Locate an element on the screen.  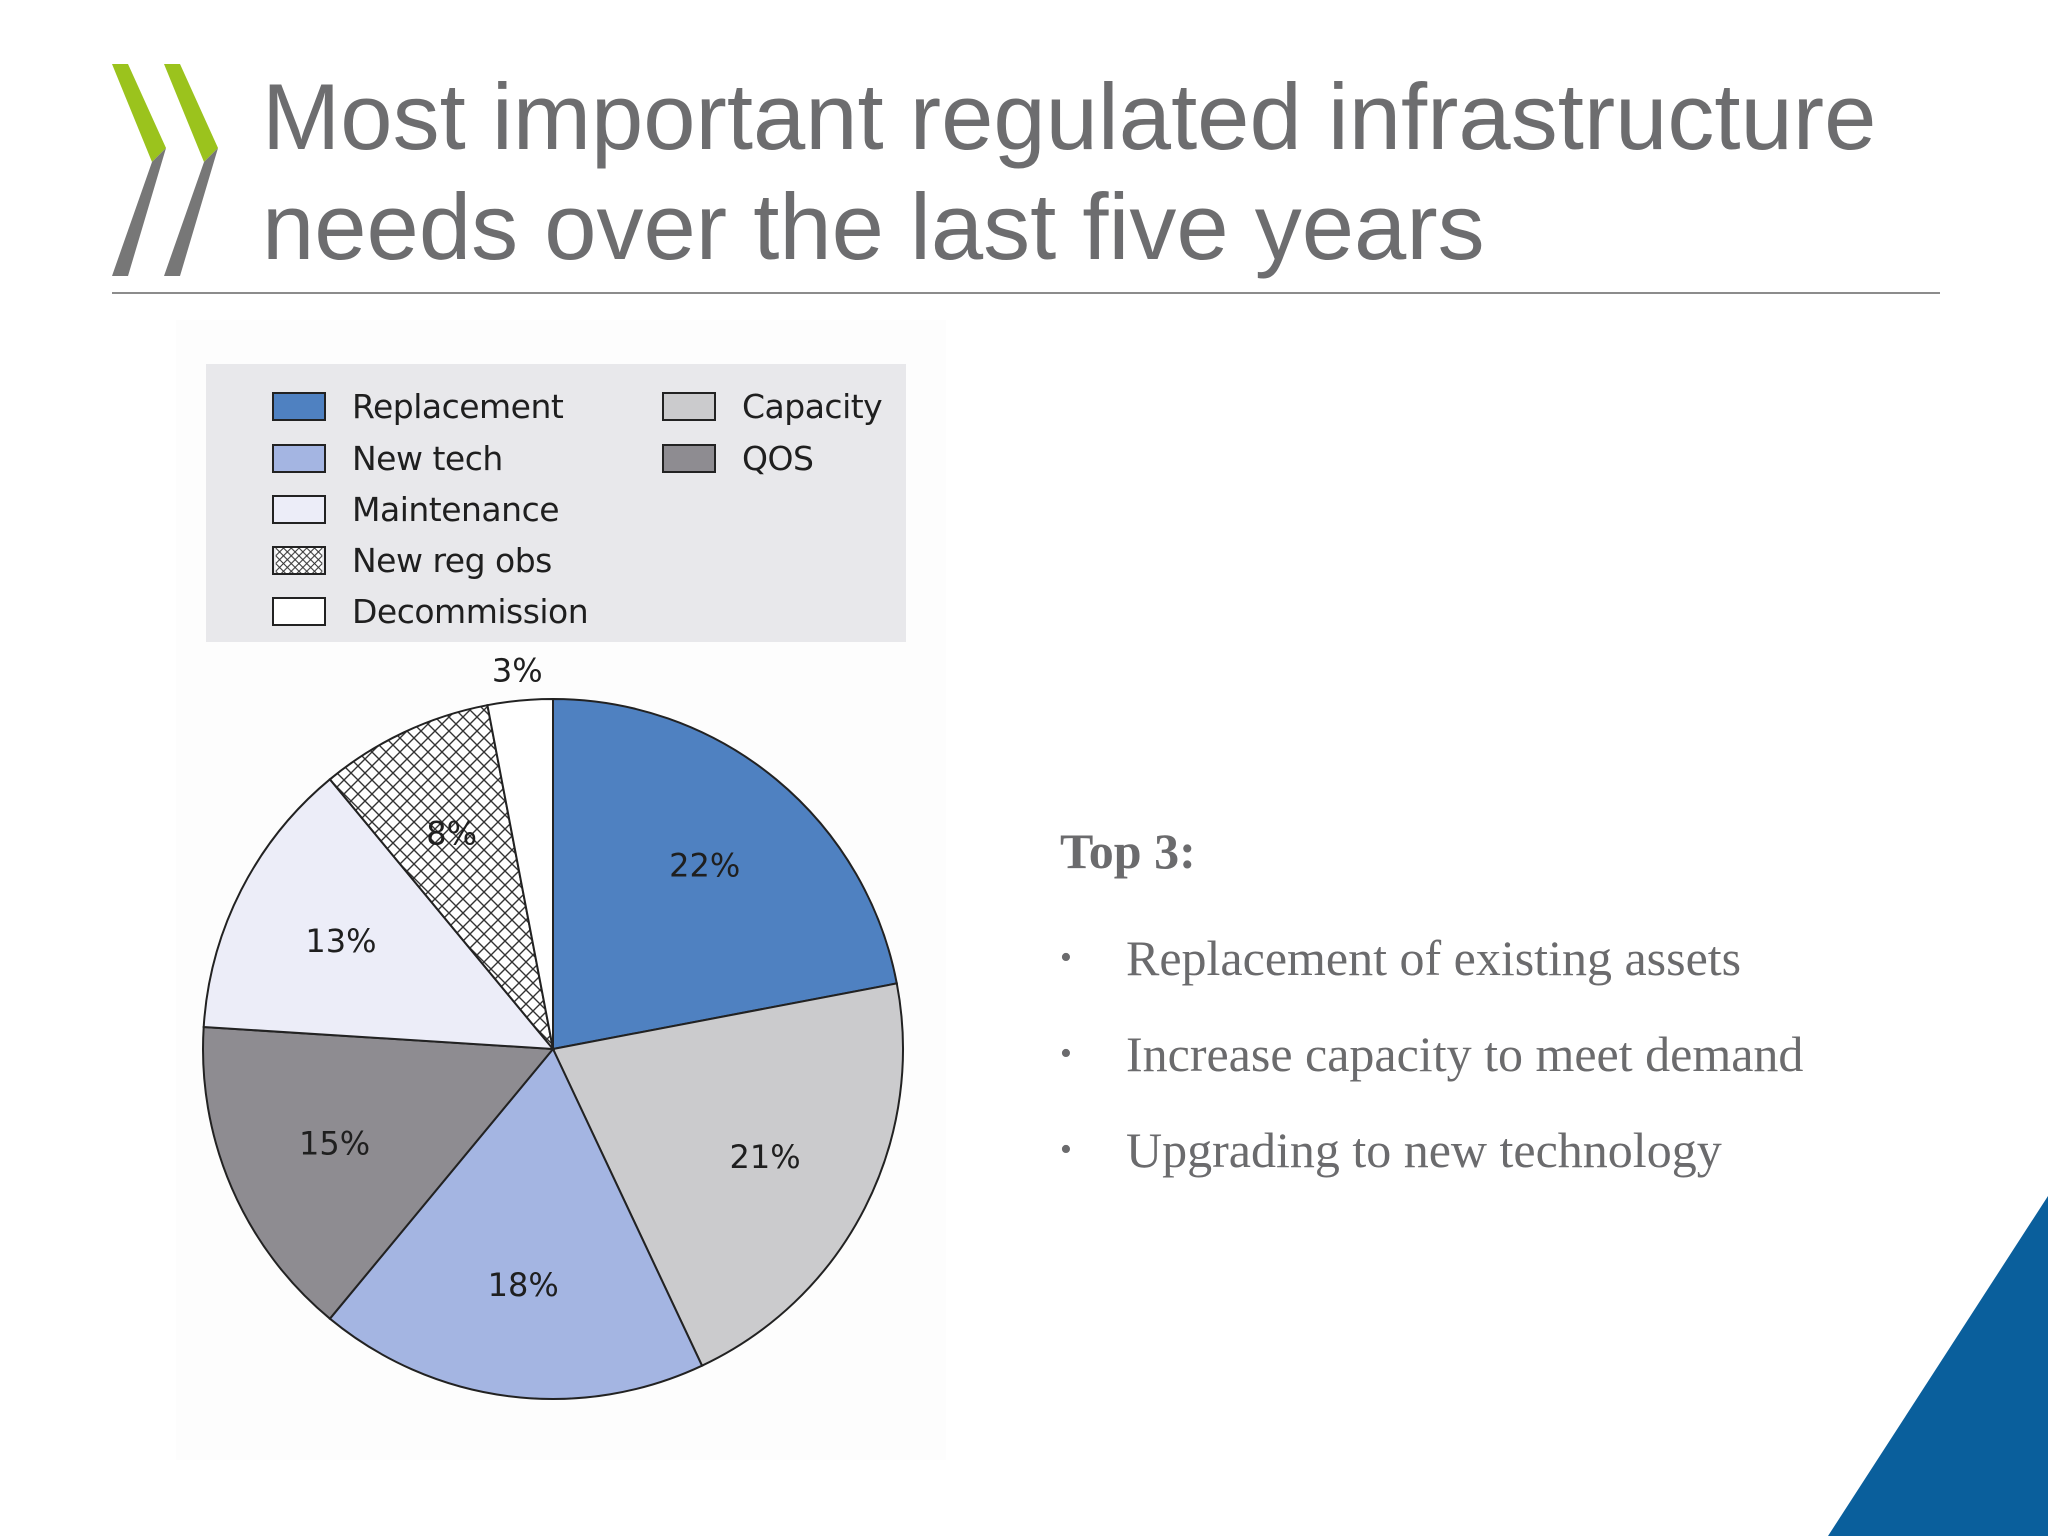
bullet-text: Upgrading to new technology is located at coordinates (1424, 1150).